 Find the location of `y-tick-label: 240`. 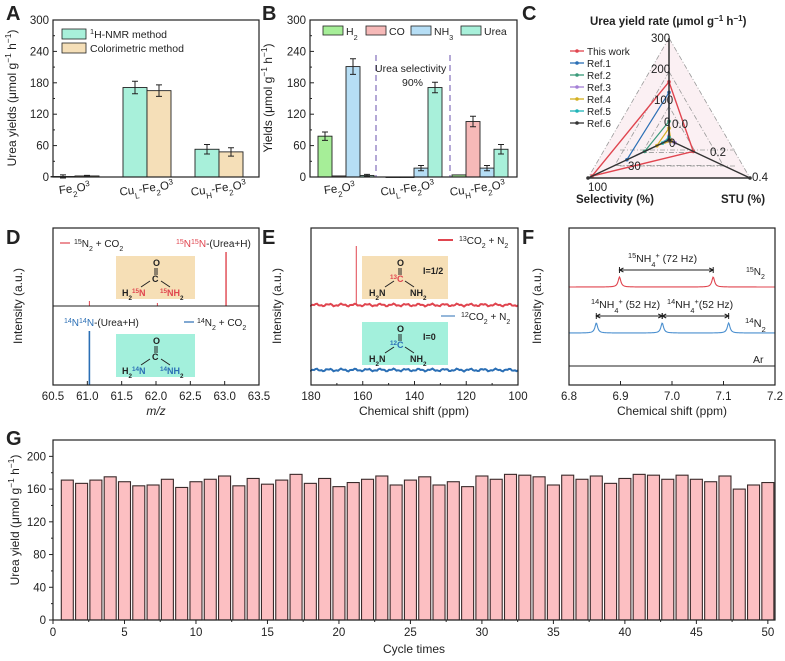

y-tick-label: 240 is located at coordinates (296, 52).